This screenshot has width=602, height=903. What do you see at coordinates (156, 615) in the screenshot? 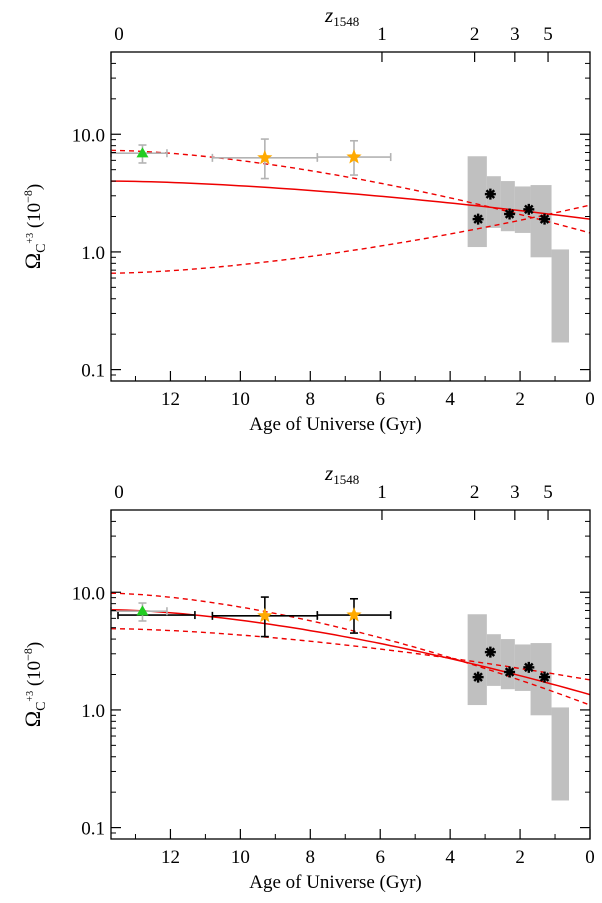
I see `series-line` at bounding box center [156, 615].